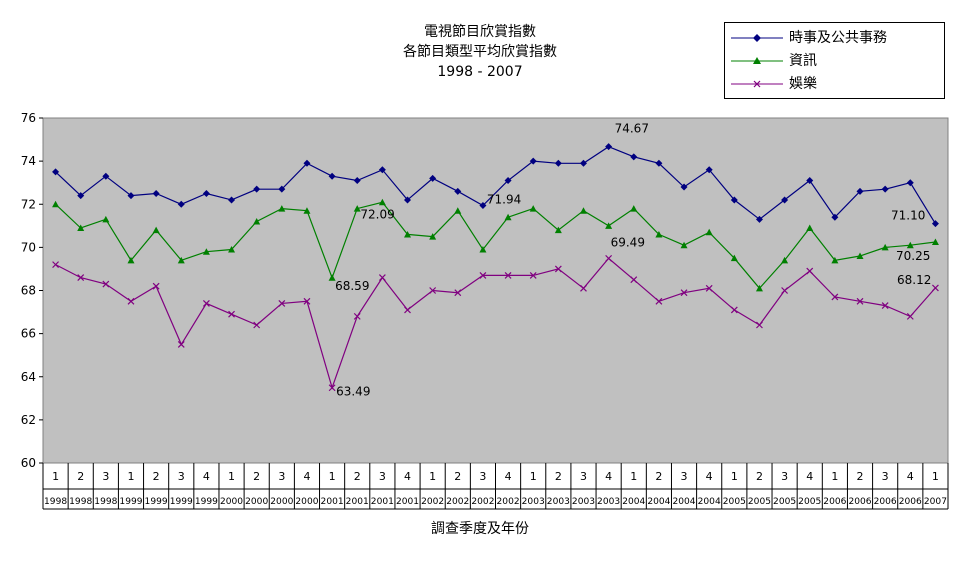 The width and height of the screenshot is (968, 565). Describe the element at coordinates (838, 38) in the screenshot. I see `legend-label-current-affairs: 時事及公共事務` at that location.